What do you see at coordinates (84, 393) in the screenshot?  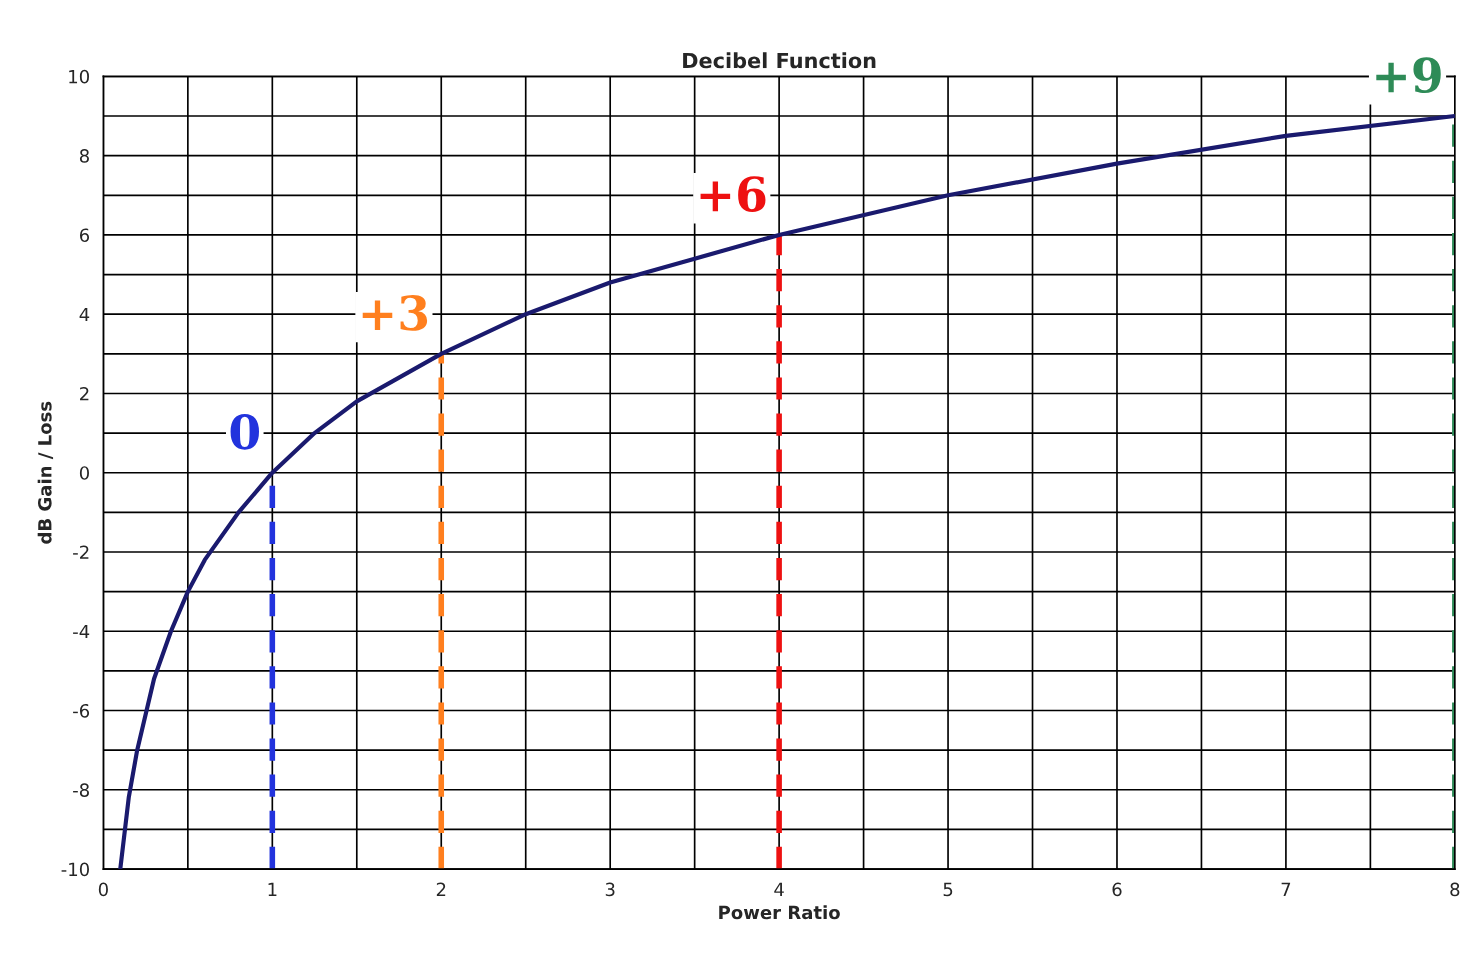 I see `y-tick-label: 2` at bounding box center [84, 393].